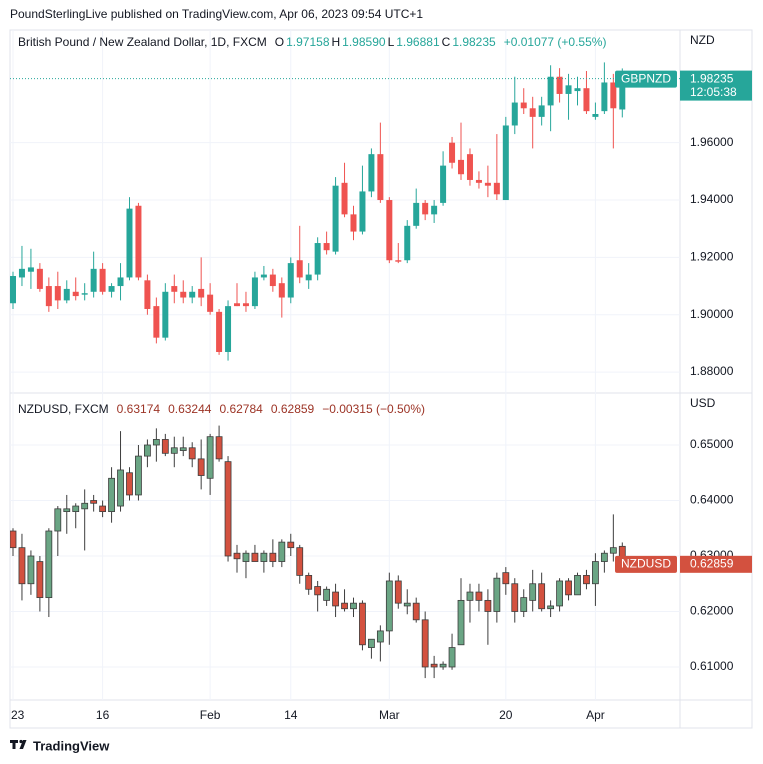 The image size is (763, 764). What do you see at coordinates (103, 715) in the screenshot?
I see `x-tick-label: 16` at bounding box center [103, 715].